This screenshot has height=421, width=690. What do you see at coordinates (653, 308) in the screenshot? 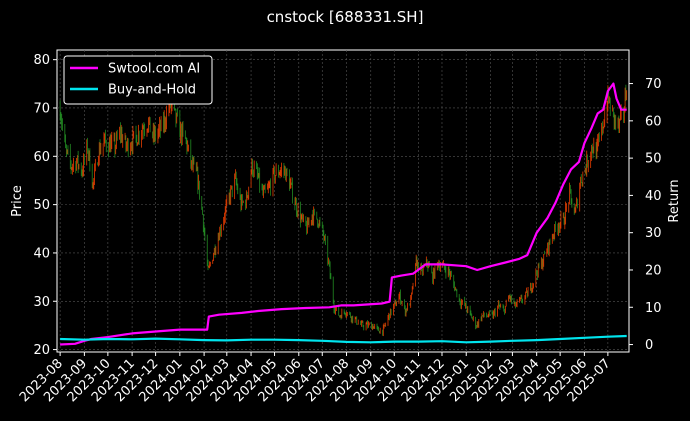
I see `y-right-tick-label: 10` at bounding box center [653, 308].